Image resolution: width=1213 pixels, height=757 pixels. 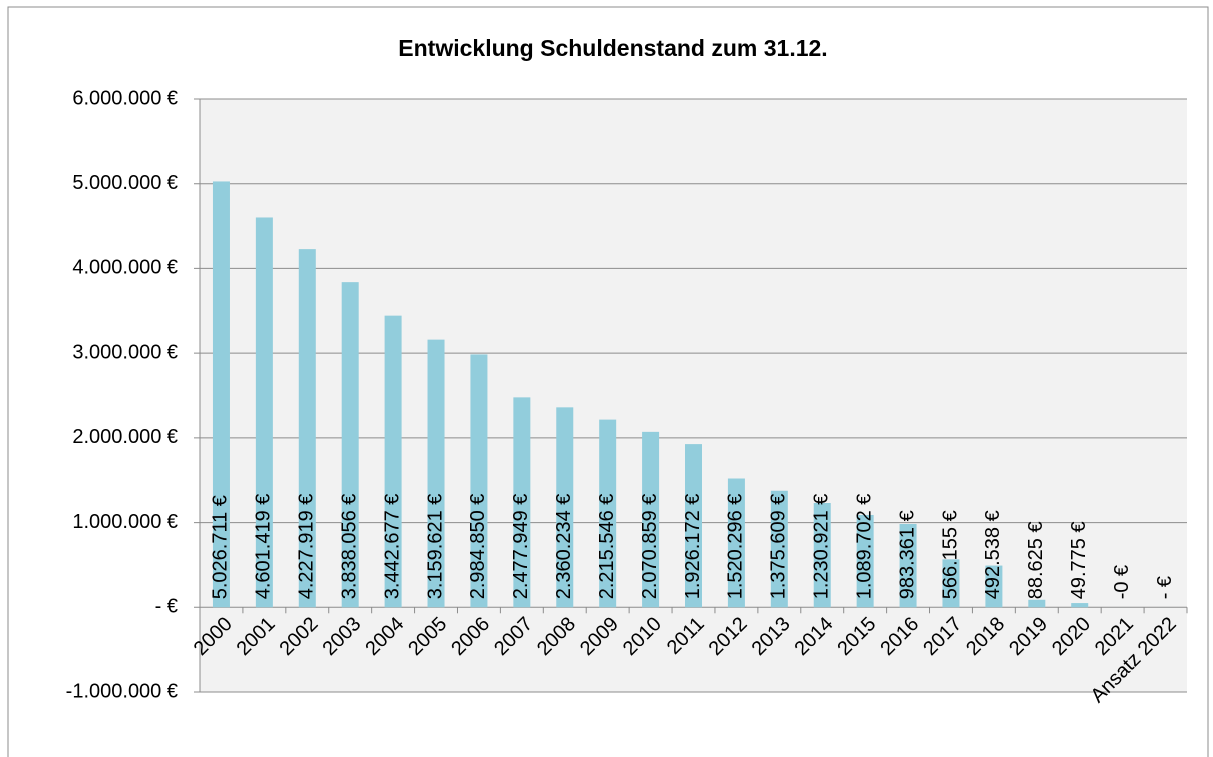 What do you see at coordinates (612, 48) in the screenshot?
I see `chart-title: Entwicklung Schuldenstand zum 31.12.` at bounding box center [612, 48].